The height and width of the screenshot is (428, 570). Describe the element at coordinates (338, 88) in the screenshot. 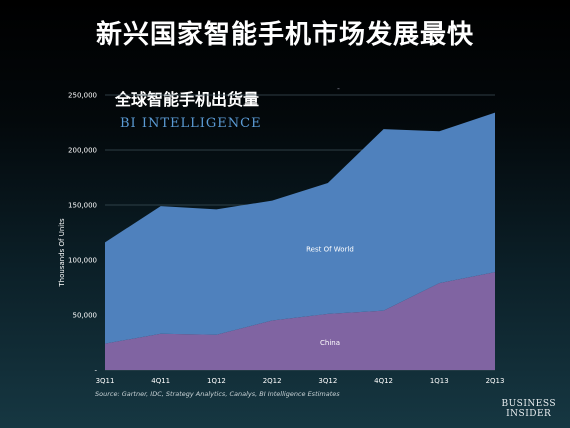

I see `dash-mark: -` at that location.